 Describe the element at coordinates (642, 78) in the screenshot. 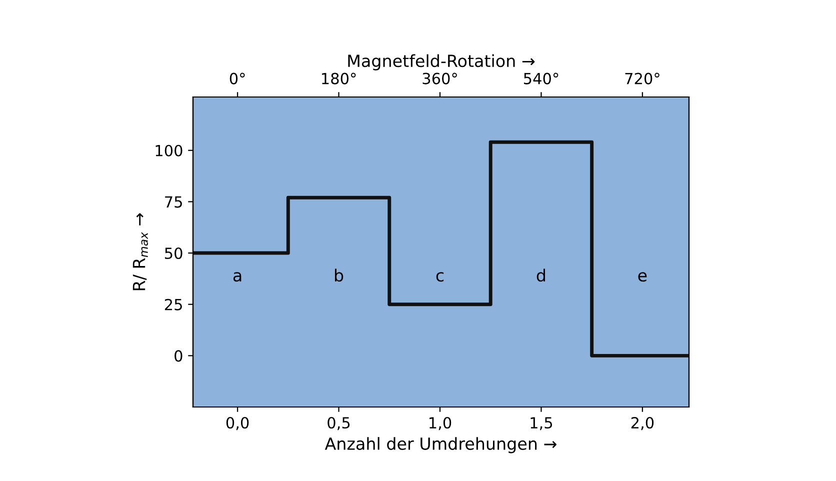

I see `x2-tick-label: 720°` at that location.